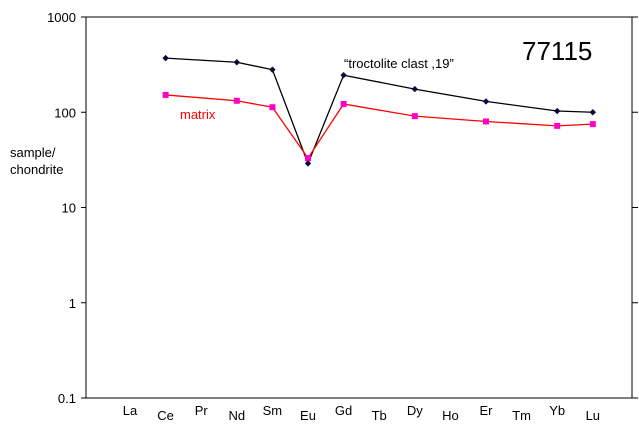 This screenshot has height=430, width=639. What do you see at coordinates (130, 410) in the screenshot?
I see `x-tick-label-la: La` at bounding box center [130, 410].